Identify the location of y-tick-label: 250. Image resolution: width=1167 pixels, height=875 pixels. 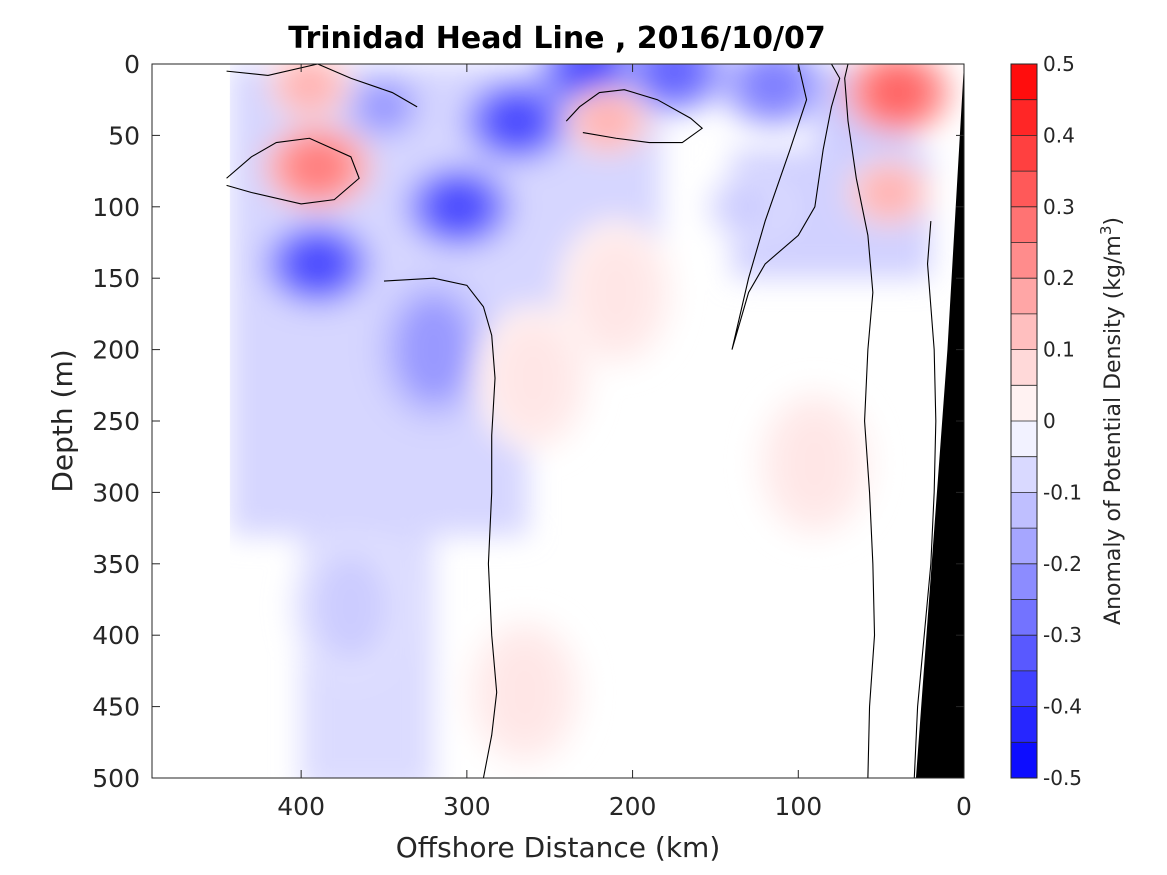
(116, 421).